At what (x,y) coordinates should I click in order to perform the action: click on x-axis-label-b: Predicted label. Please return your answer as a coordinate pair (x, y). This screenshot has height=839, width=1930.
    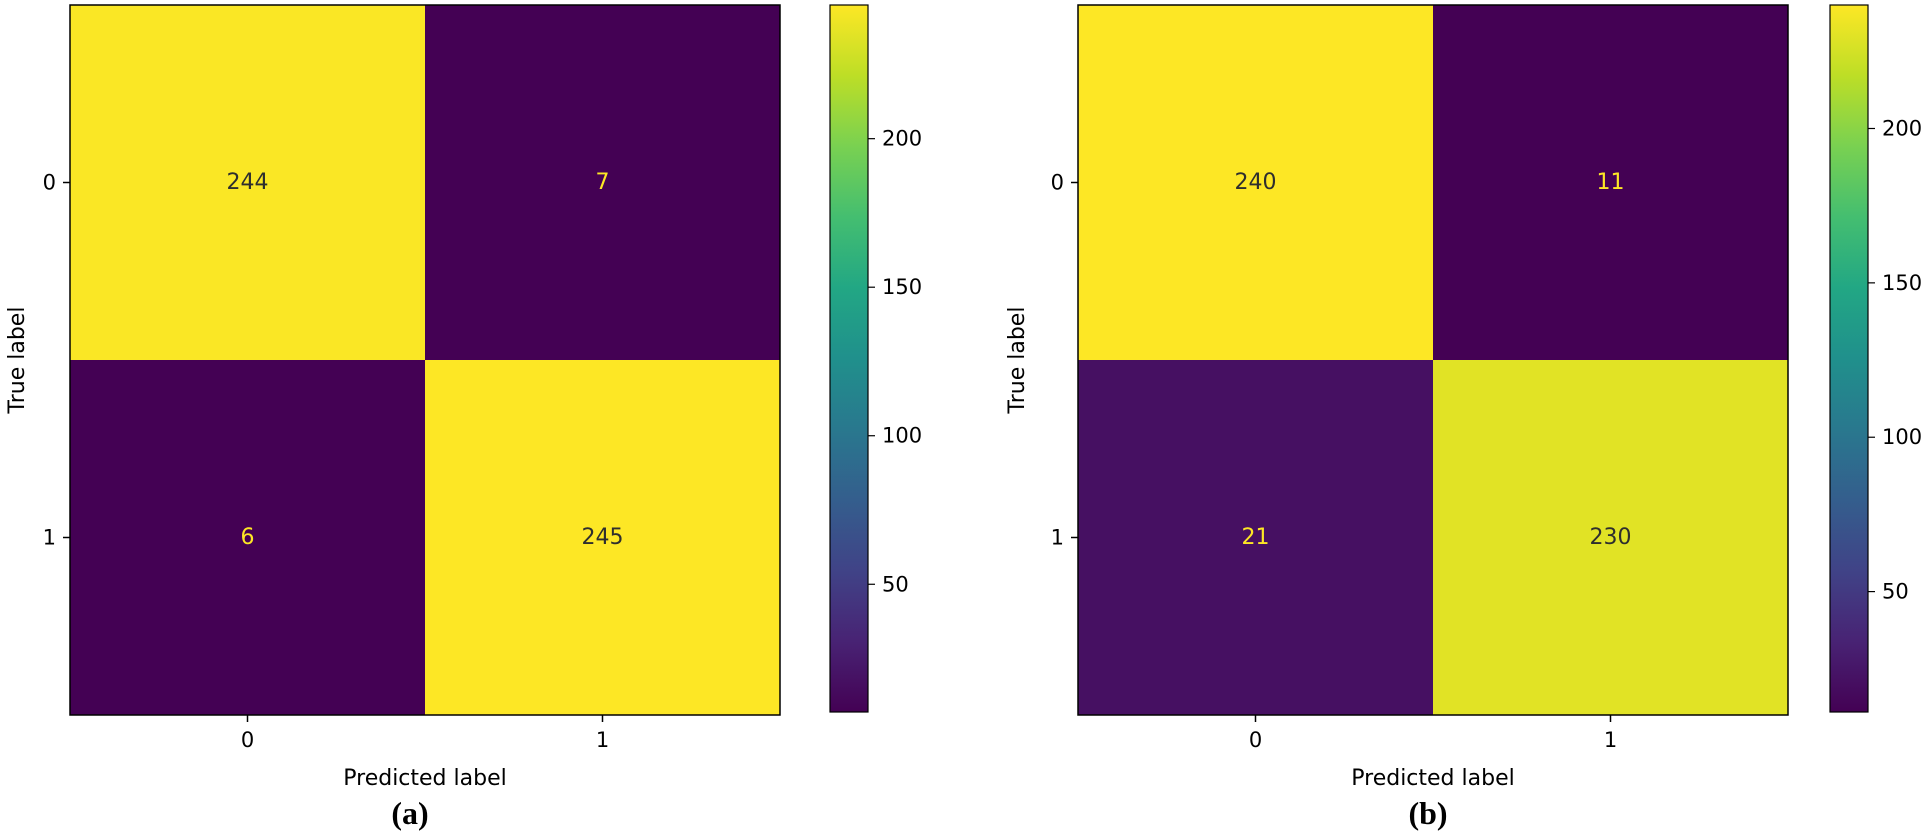
    Looking at the image, I should click on (1432, 778).